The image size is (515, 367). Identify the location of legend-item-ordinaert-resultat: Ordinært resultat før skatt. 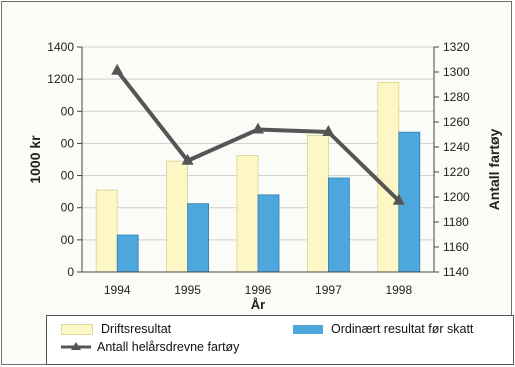
(383, 329).